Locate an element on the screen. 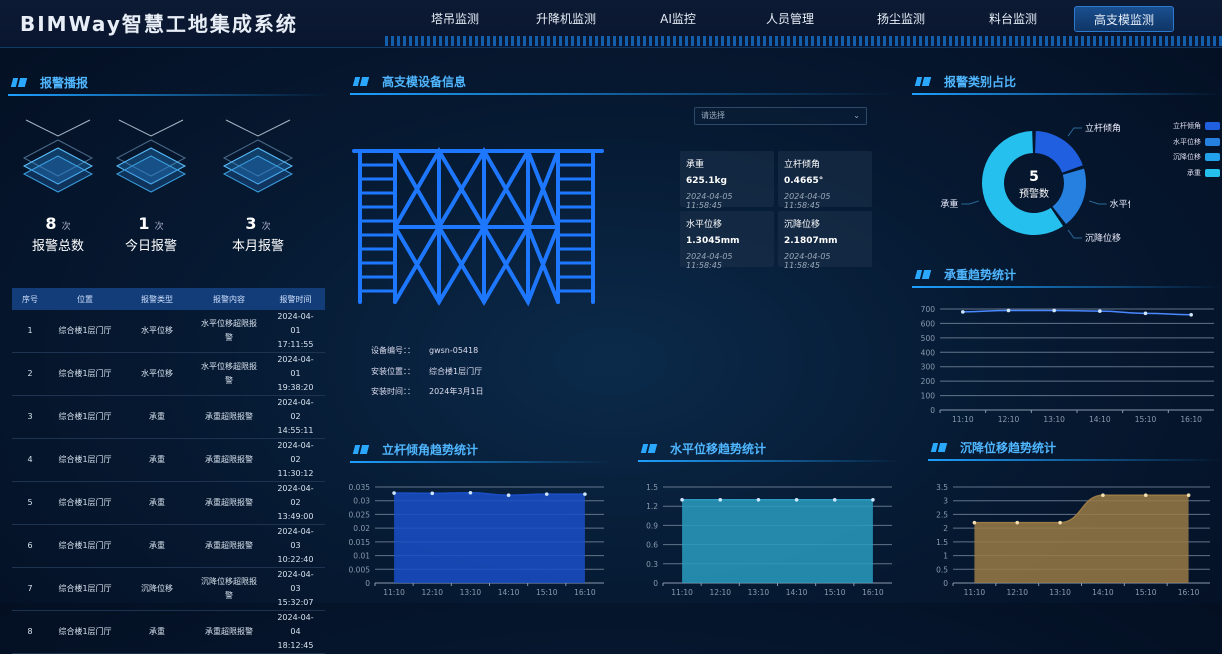 This screenshot has width=1222, height=654. table-row: 3 综合楼1层门厅 承重 承重超限报警 2024-04-02 14:55:11 is located at coordinates (168, 417).